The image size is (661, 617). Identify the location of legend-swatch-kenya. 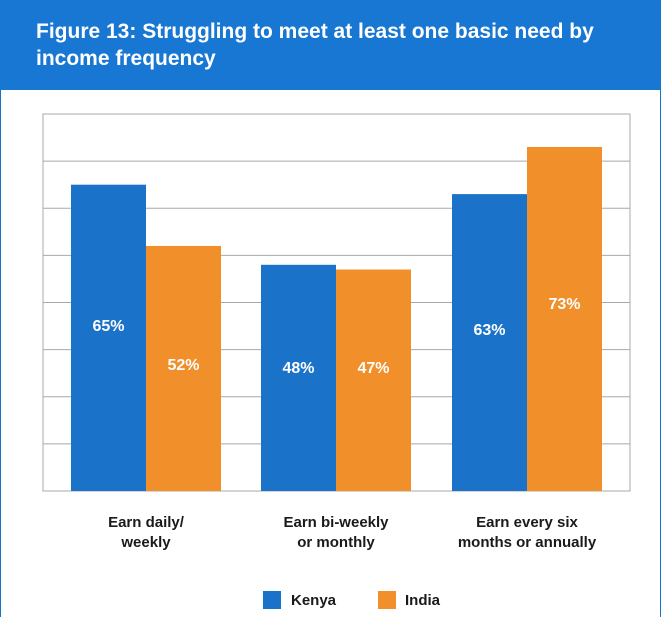
(272, 600).